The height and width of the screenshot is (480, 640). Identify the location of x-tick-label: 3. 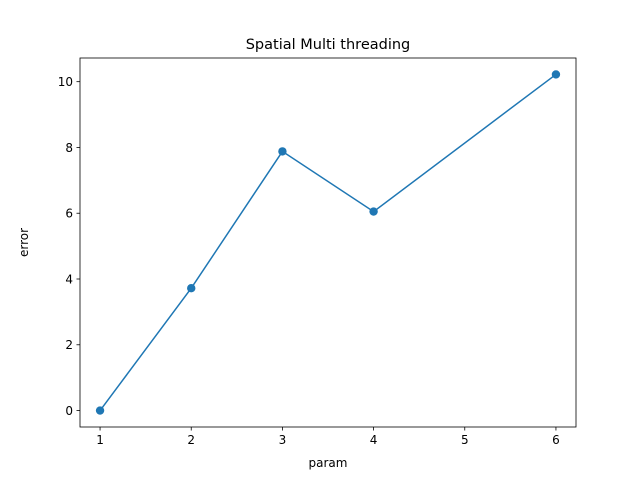
(283, 440).